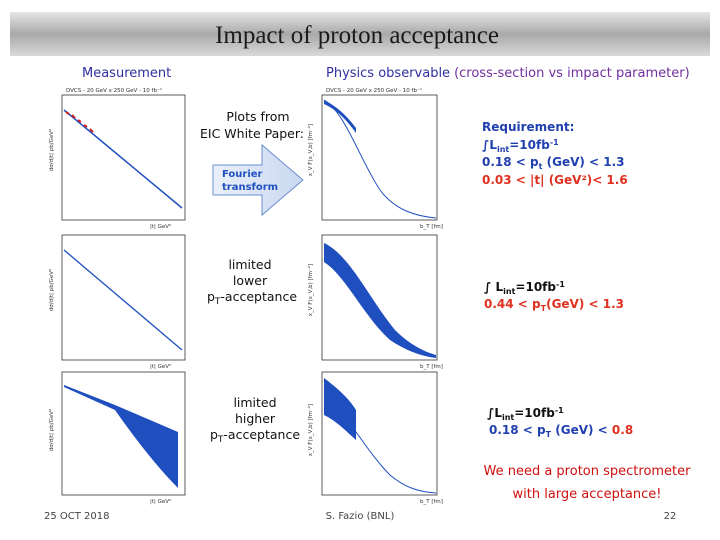 This screenshot has height=540, width=720. Describe the element at coordinates (357, 35) in the screenshot. I see `title: Impact of proton acceptance` at that location.